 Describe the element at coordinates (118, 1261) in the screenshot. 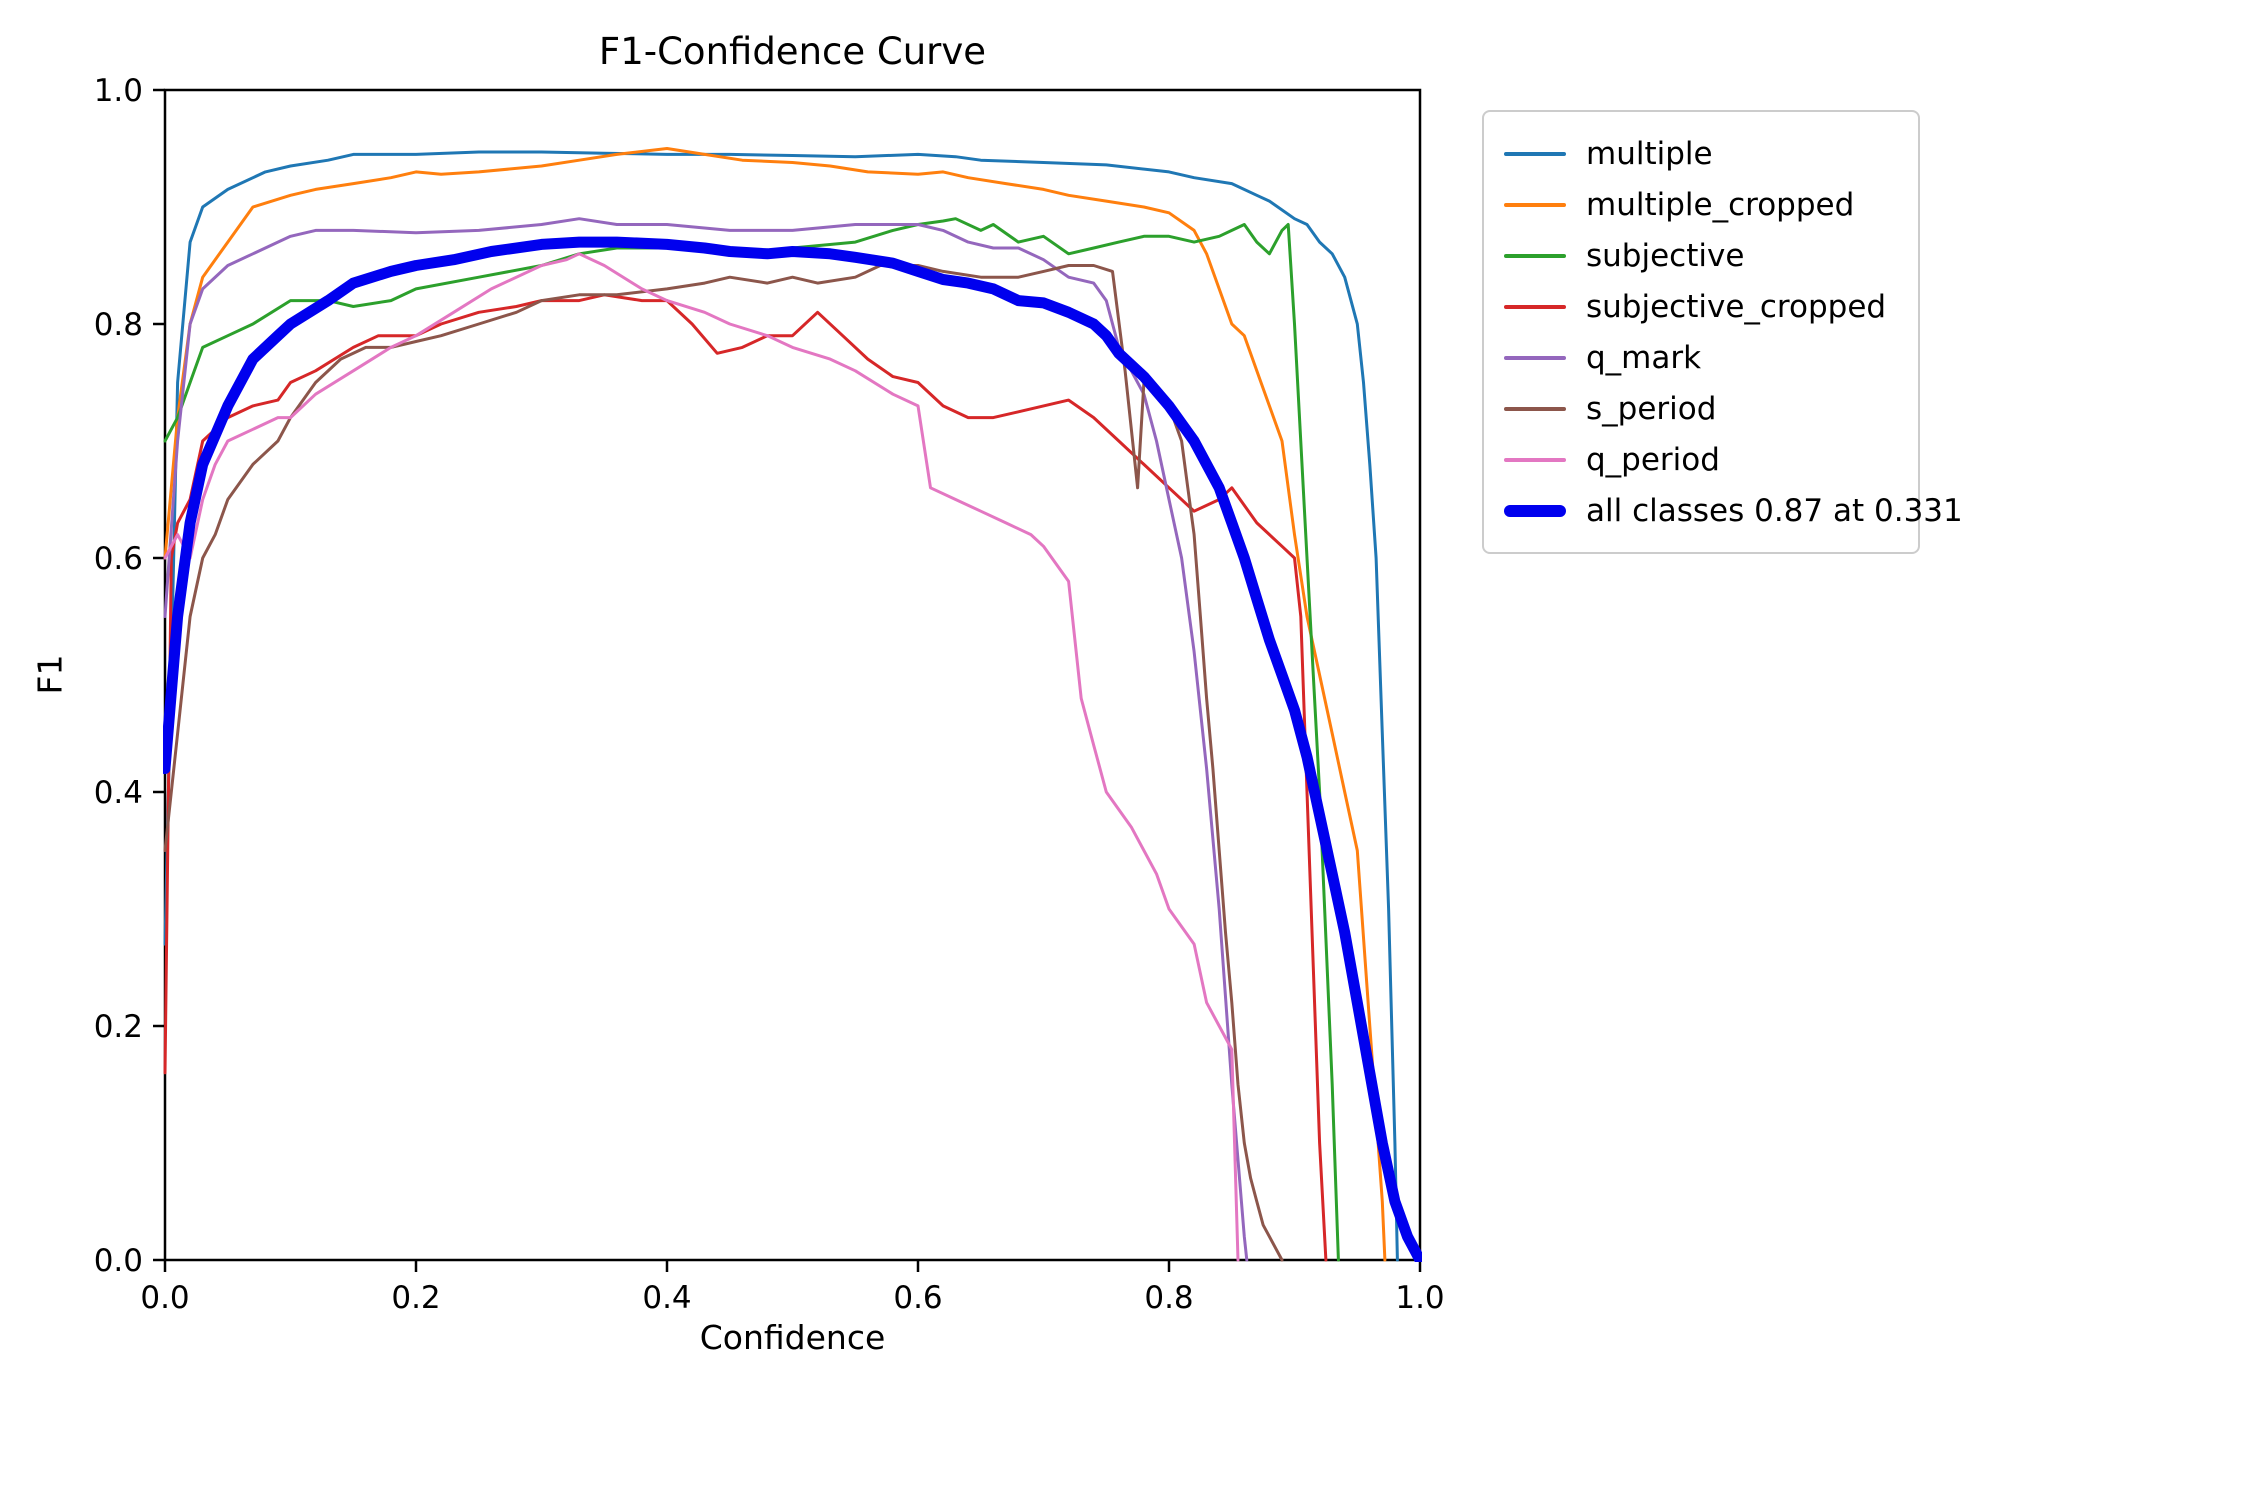

I see `y-tick-label: 0.0` at that location.